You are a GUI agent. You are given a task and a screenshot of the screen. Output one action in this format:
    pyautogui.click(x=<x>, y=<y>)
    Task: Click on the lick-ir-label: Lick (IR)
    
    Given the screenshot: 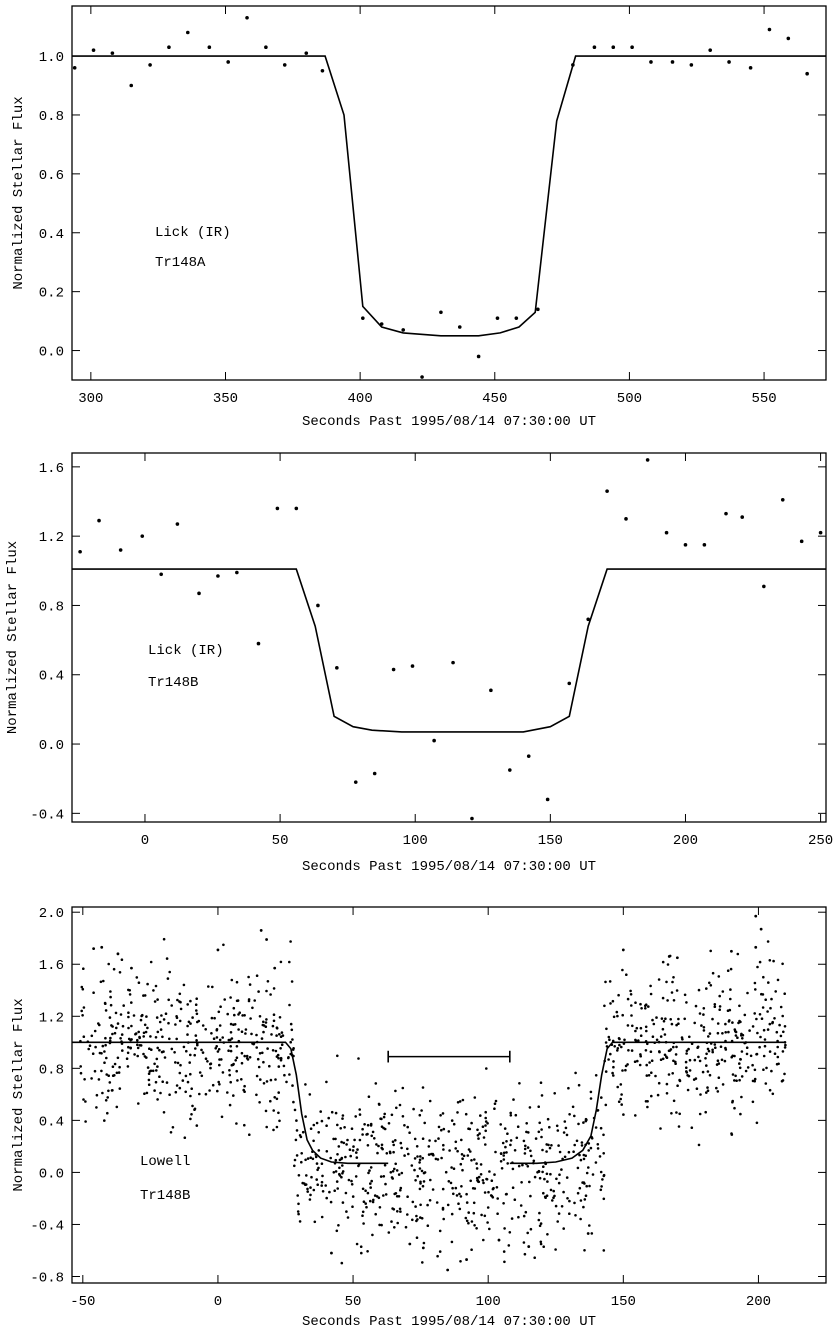 What is the action you would take?
    pyautogui.click(x=193, y=233)
    